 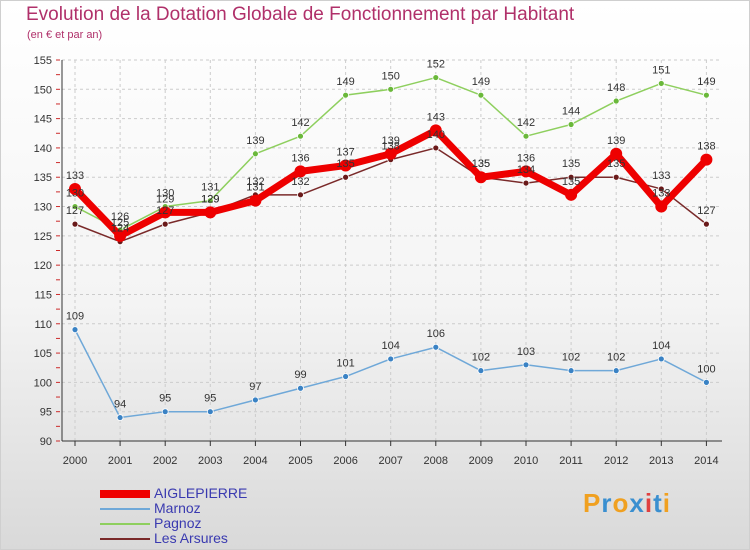 I want to click on data-label-les-arsures: 138, so click(x=391, y=147).